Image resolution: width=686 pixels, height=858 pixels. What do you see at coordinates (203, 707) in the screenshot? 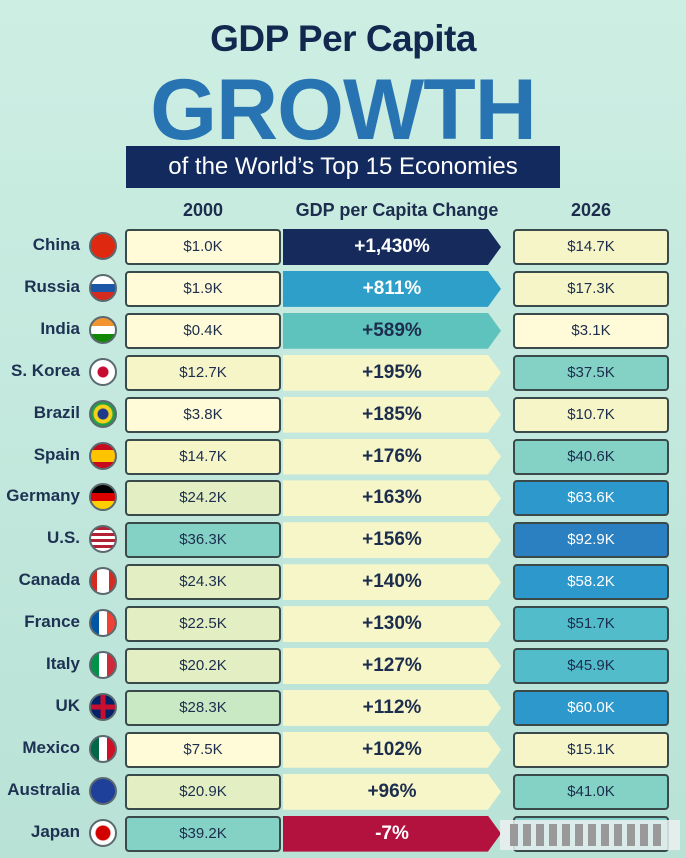
I see `value-2000: $28.3K` at bounding box center [203, 707].